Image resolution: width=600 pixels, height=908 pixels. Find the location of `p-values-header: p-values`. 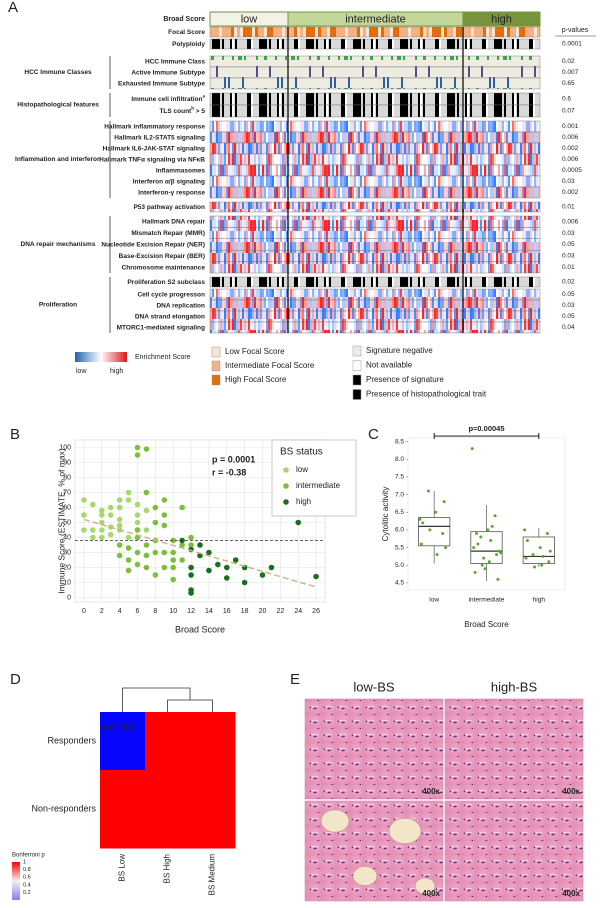

p-values-header: p-values is located at coordinates (575, 30).